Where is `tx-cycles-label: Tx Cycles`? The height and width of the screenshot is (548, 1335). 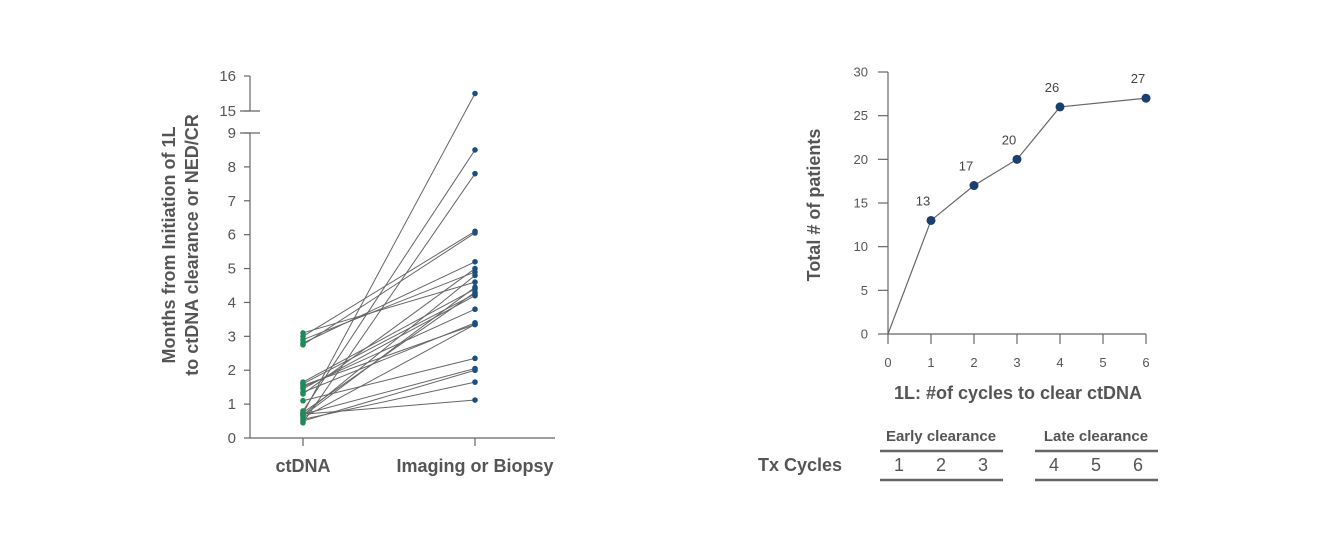
tx-cycles-label: Tx Cycles is located at coordinates (800, 465).